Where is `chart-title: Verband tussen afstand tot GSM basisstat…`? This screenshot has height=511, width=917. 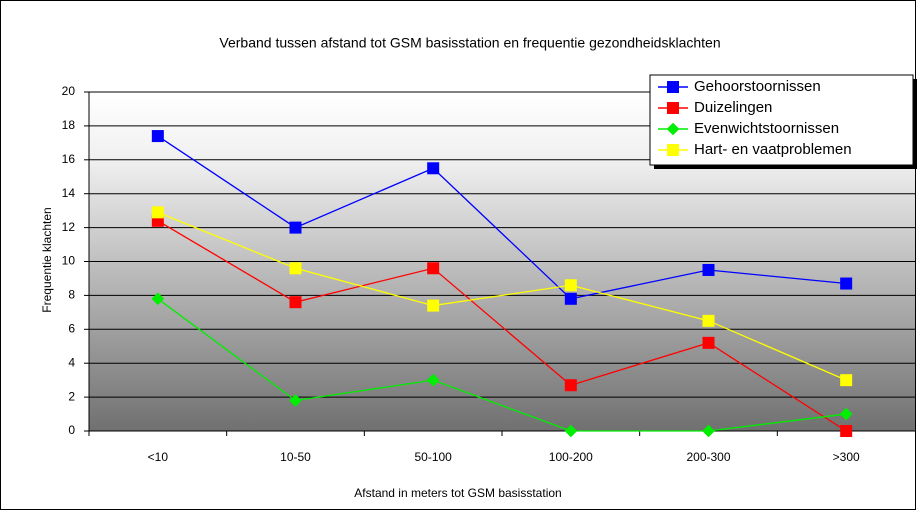 chart-title: Verband tussen afstand tot GSM basisstat… is located at coordinates (469, 43).